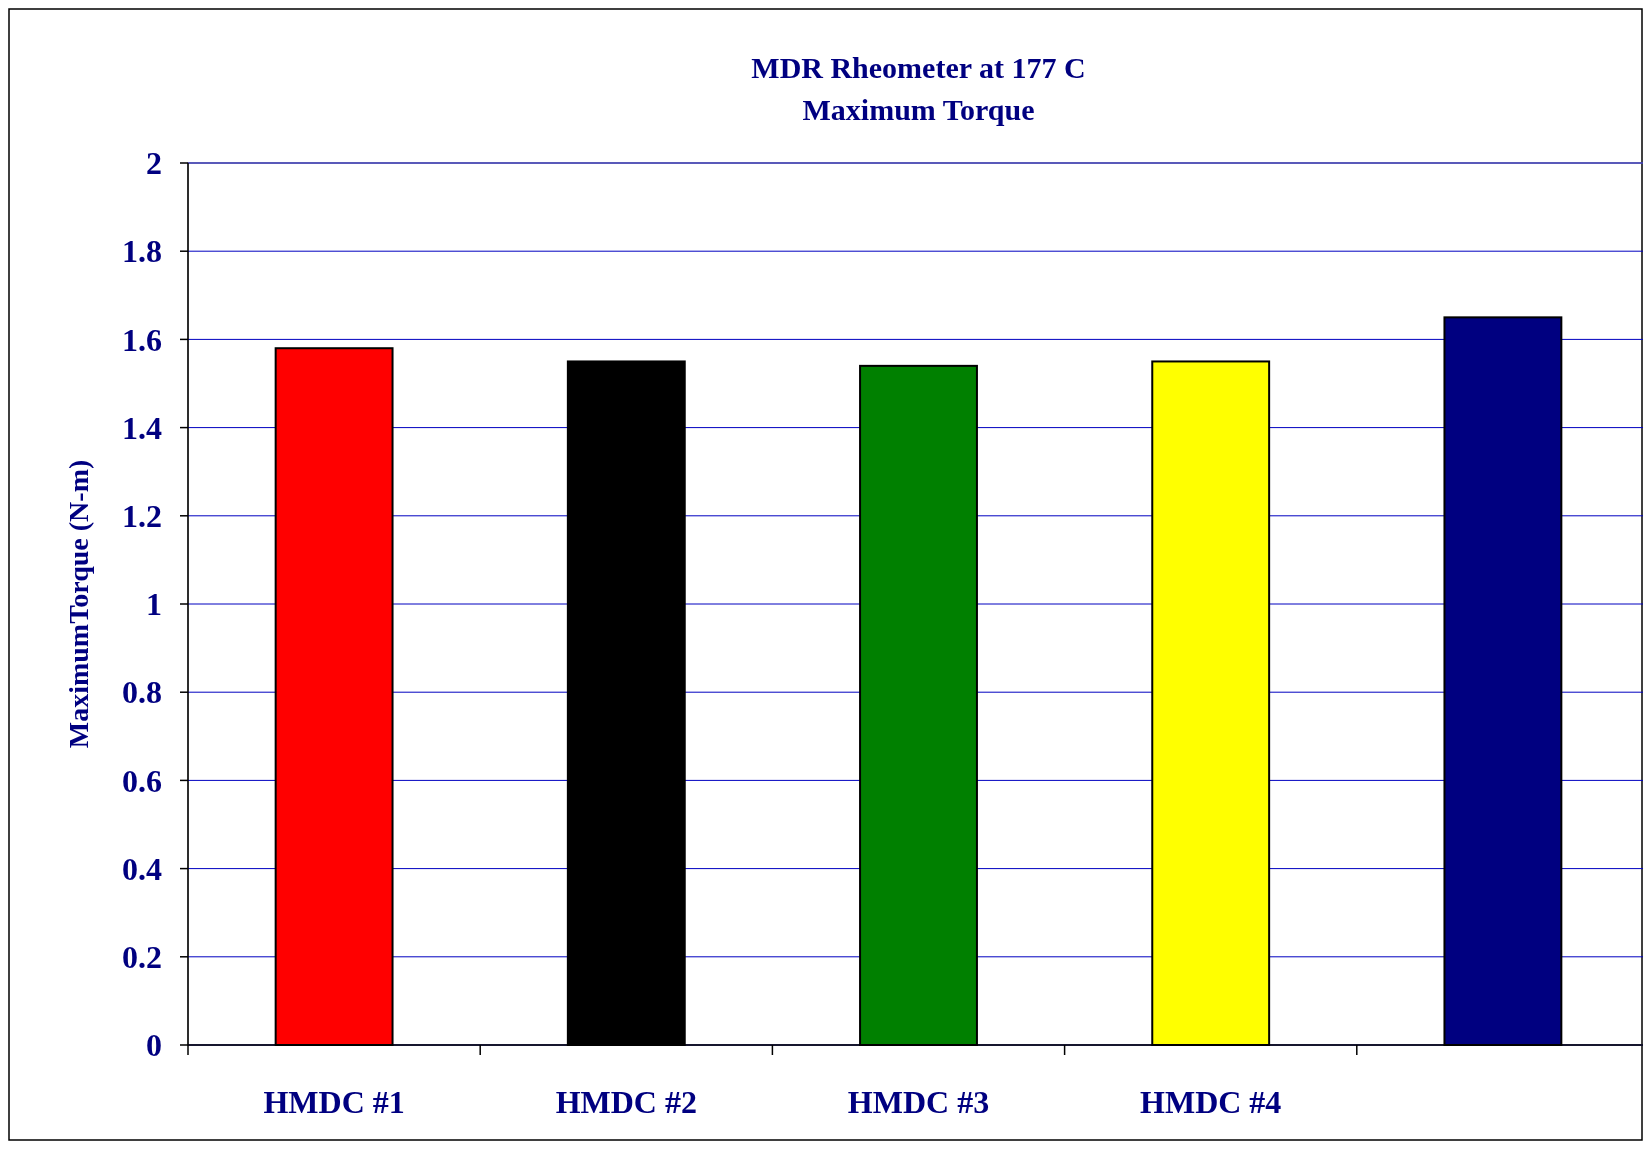 The height and width of the screenshot is (1149, 1651). I want to click on y-tick-label: 1.6, so click(142, 339).